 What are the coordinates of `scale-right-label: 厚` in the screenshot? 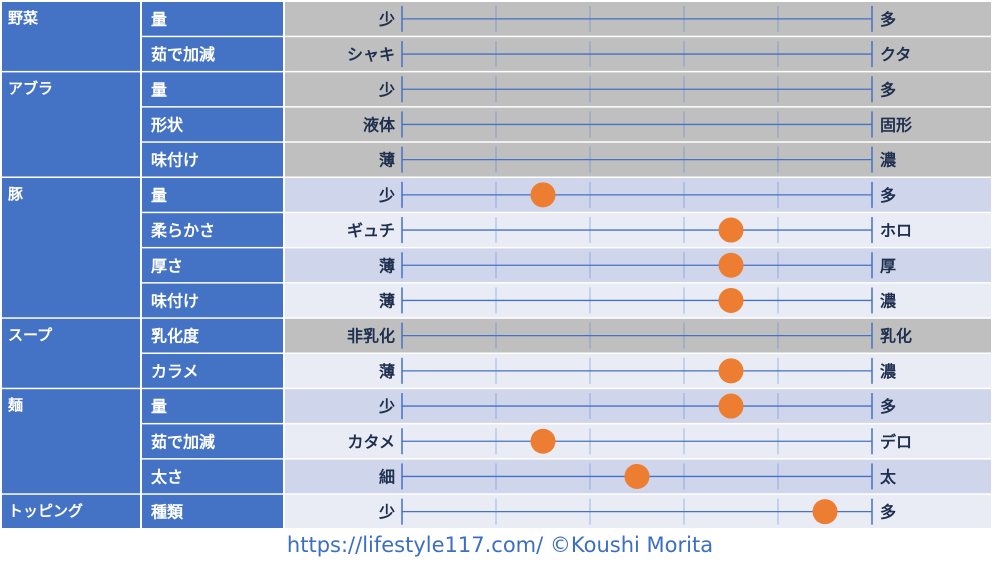 It's located at (888, 265).